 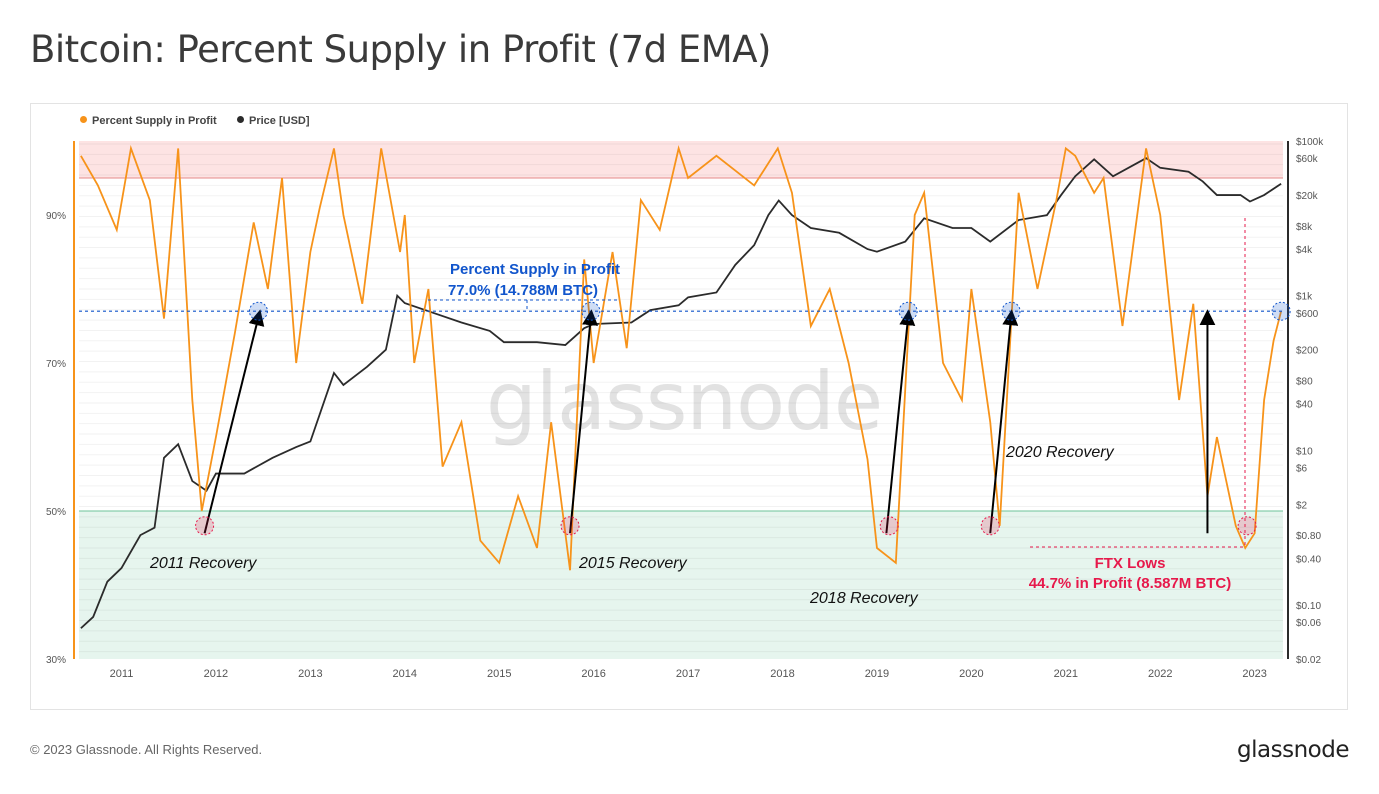 What do you see at coordinates (1254, 674) in the screenshot?
I see `x-tick-label: 2023` at bounding box center [1254, 674].